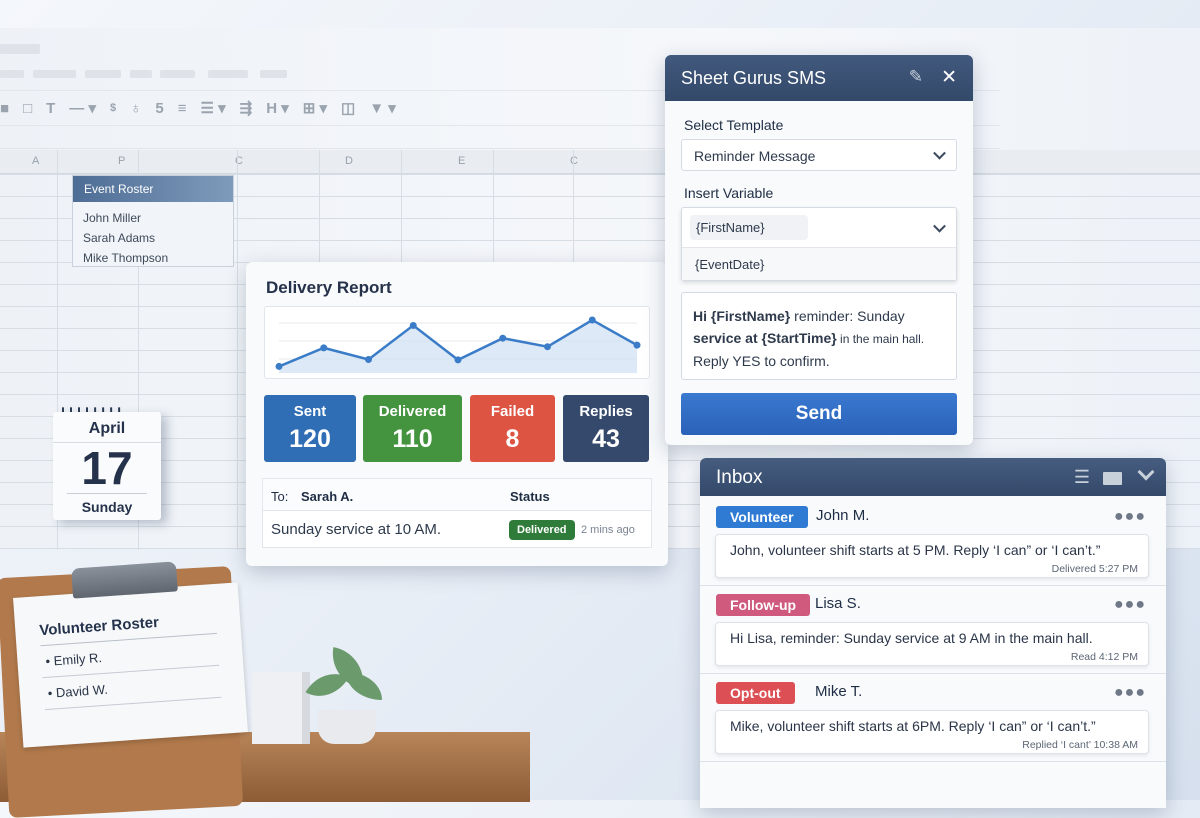  Describe the element at coordinates (1112, 478) in the screenshot. I see `message-icon` at that location.